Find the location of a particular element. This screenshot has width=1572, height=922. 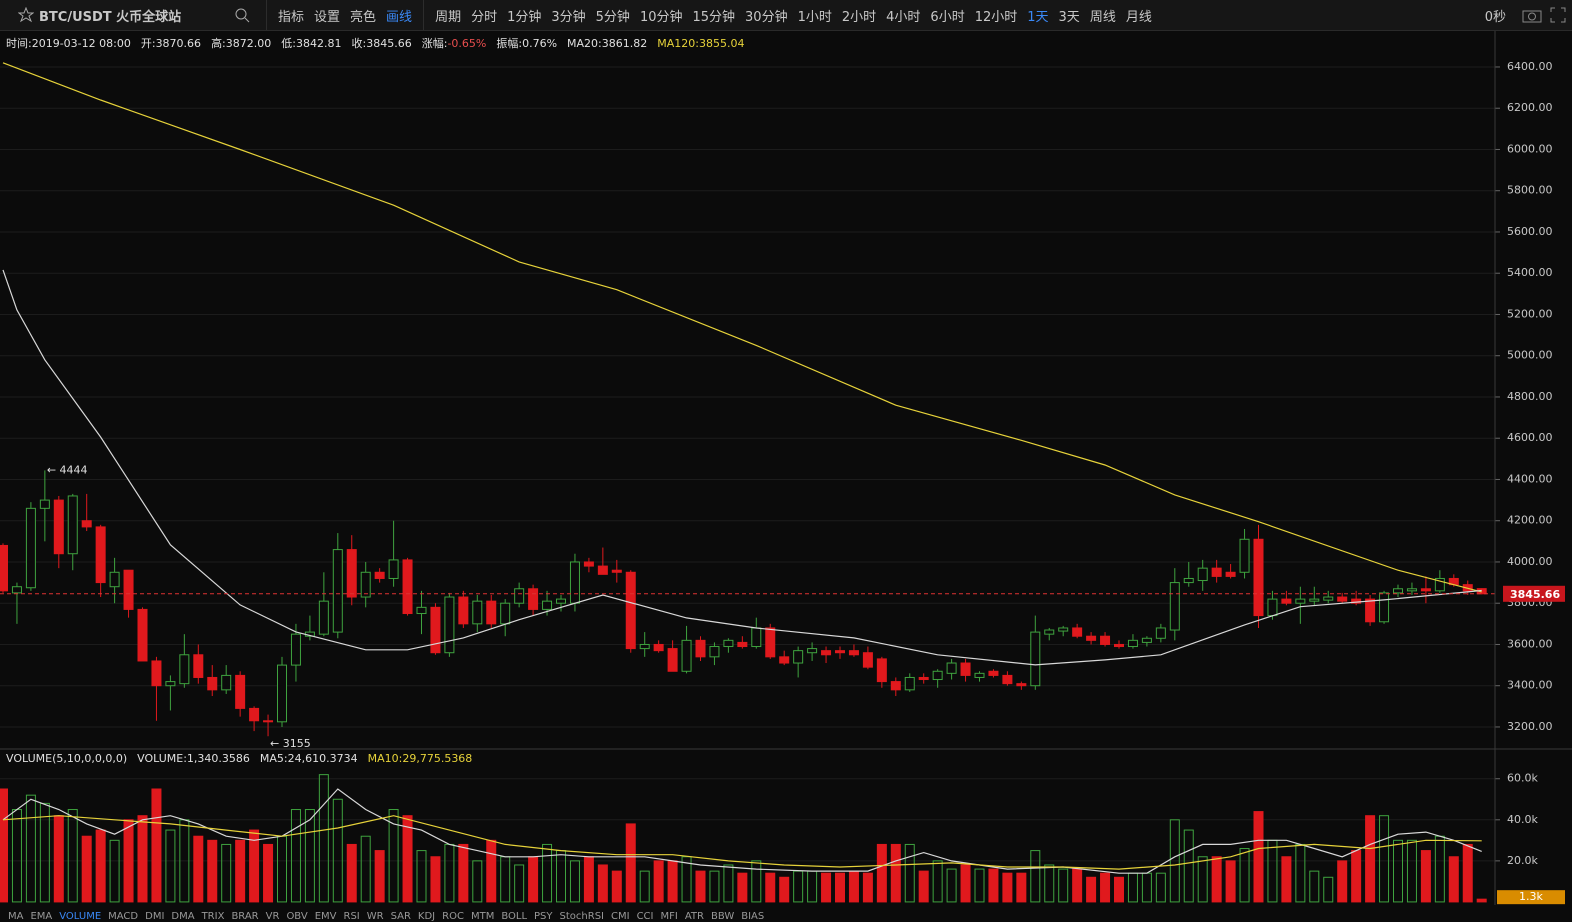

y-tick-label: 3600.00 is located at coordinates (1530, 643).